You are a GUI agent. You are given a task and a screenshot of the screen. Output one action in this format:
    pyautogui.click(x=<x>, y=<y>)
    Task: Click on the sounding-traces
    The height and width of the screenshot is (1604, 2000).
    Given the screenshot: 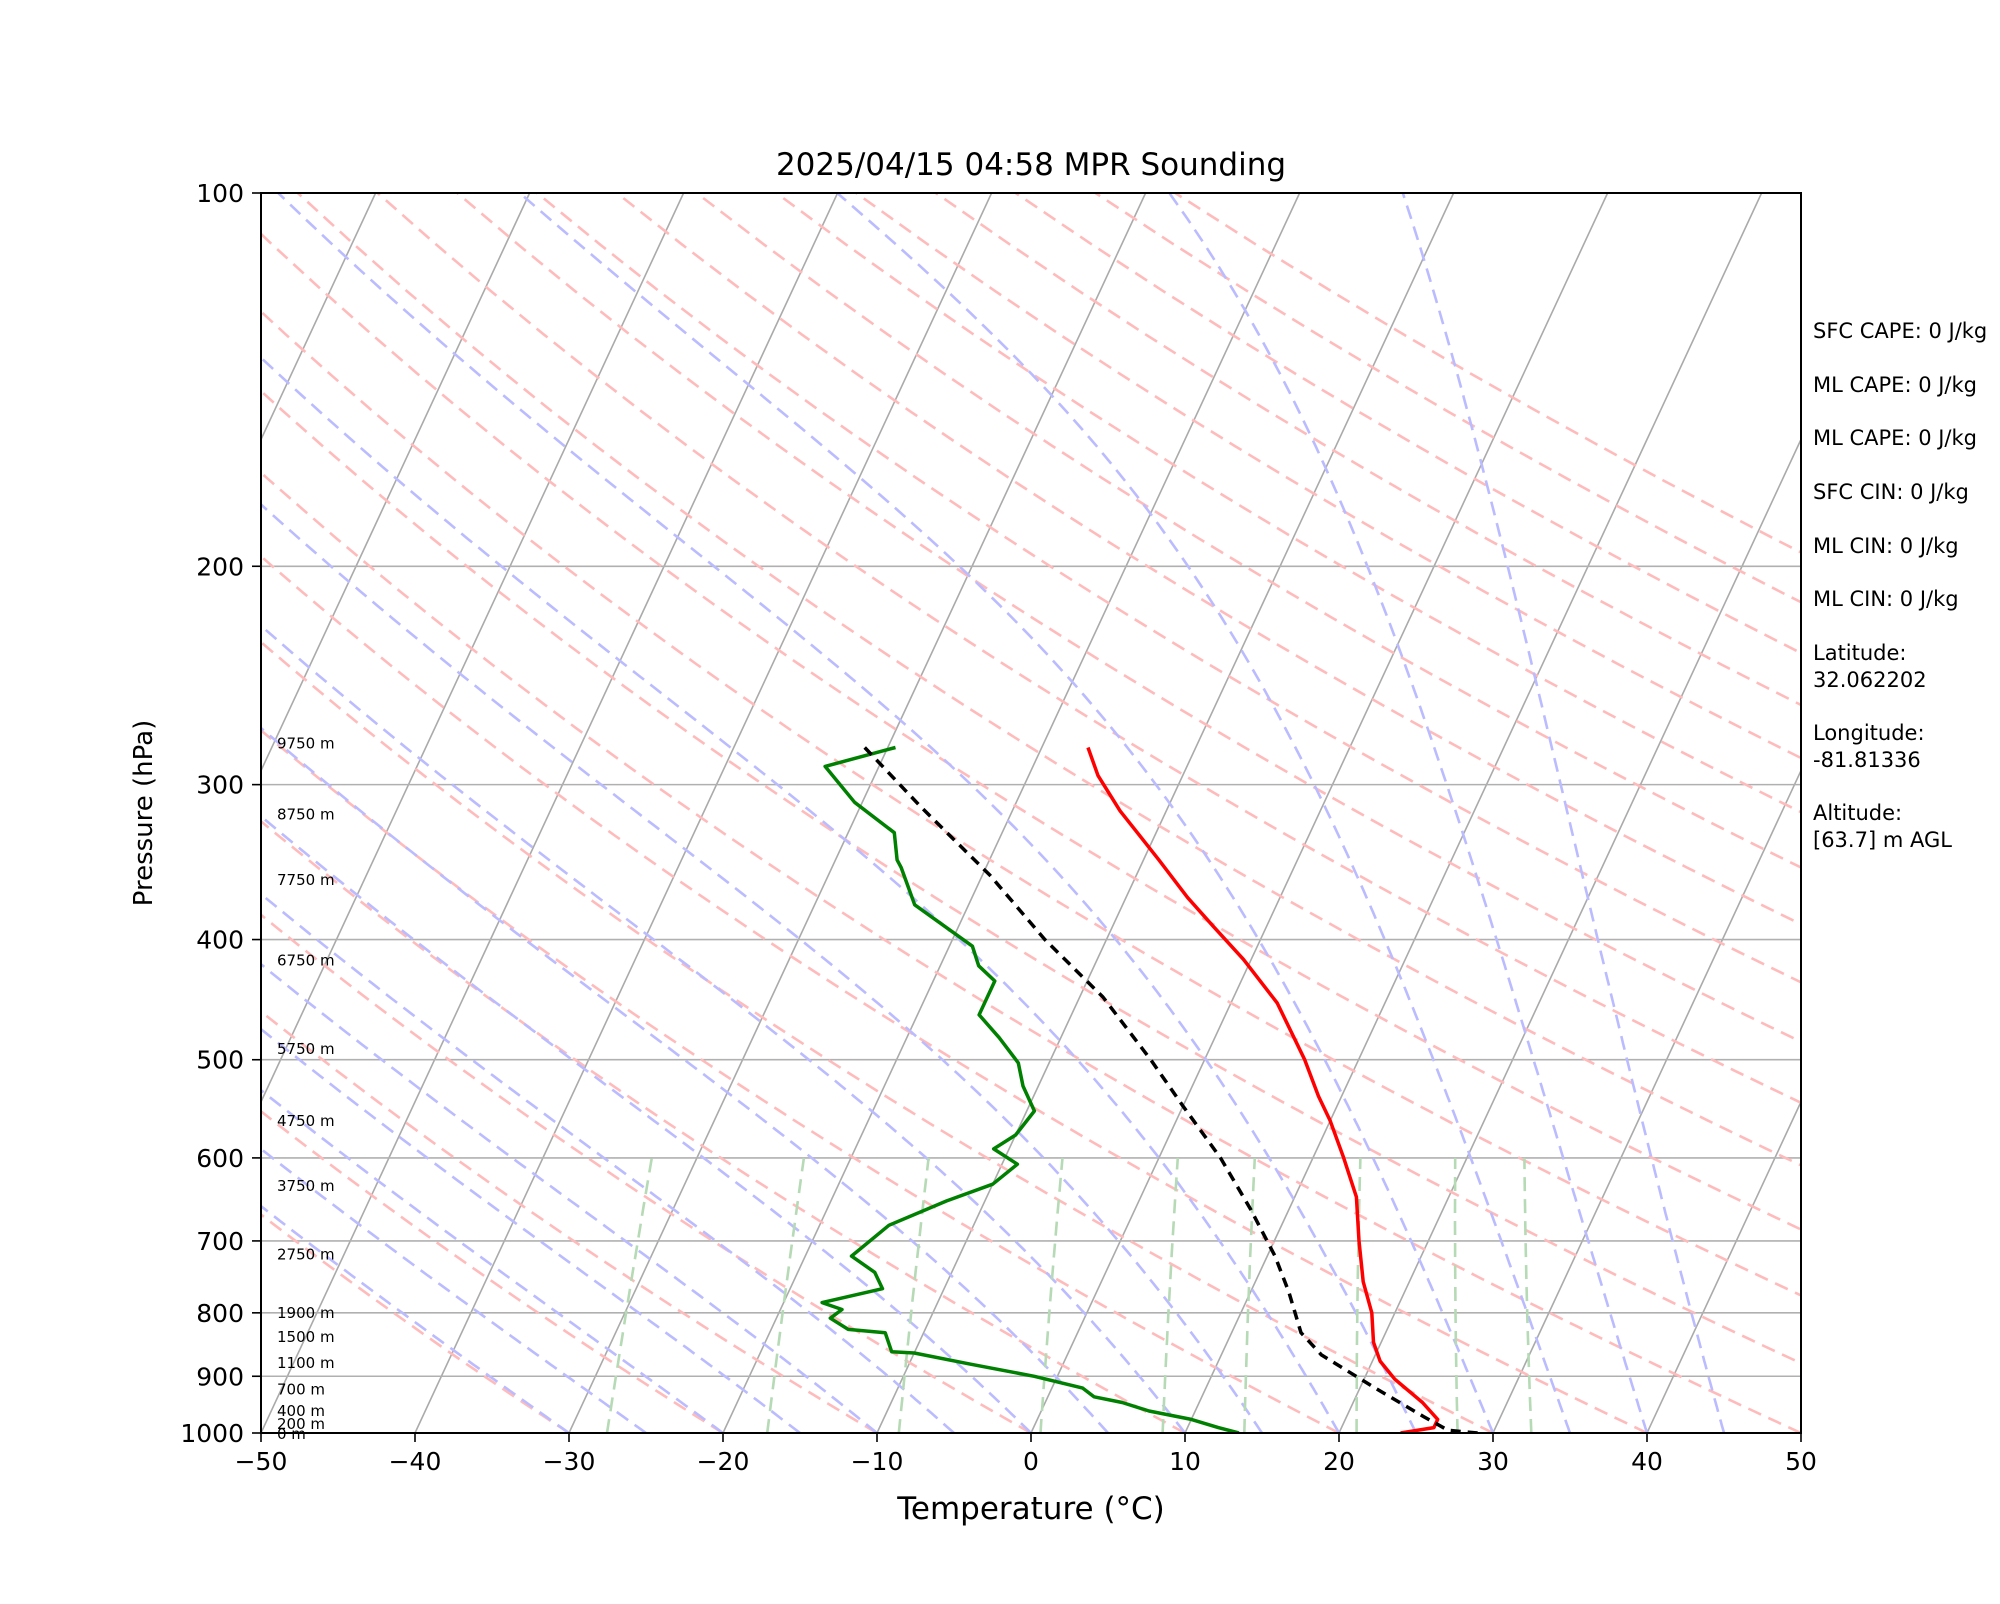 What is the action you would take?
    pyautogui.click(x=1150, y=1091)
    